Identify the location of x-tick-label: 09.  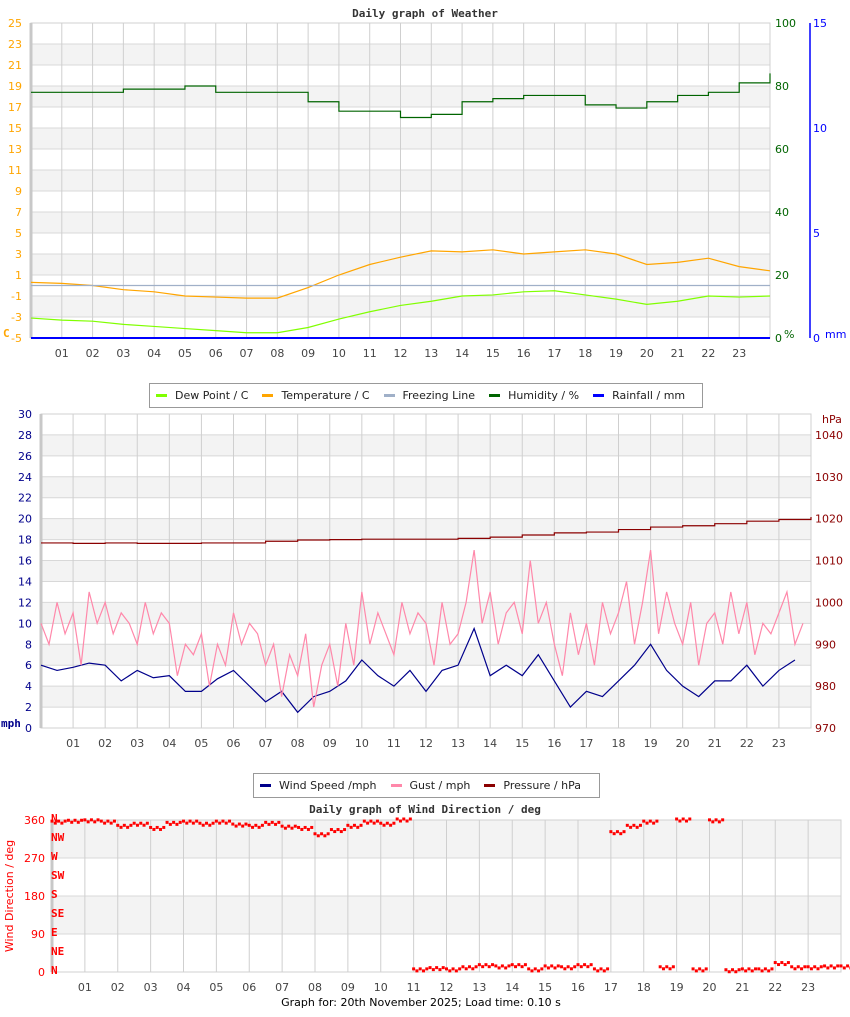
(330, 743).